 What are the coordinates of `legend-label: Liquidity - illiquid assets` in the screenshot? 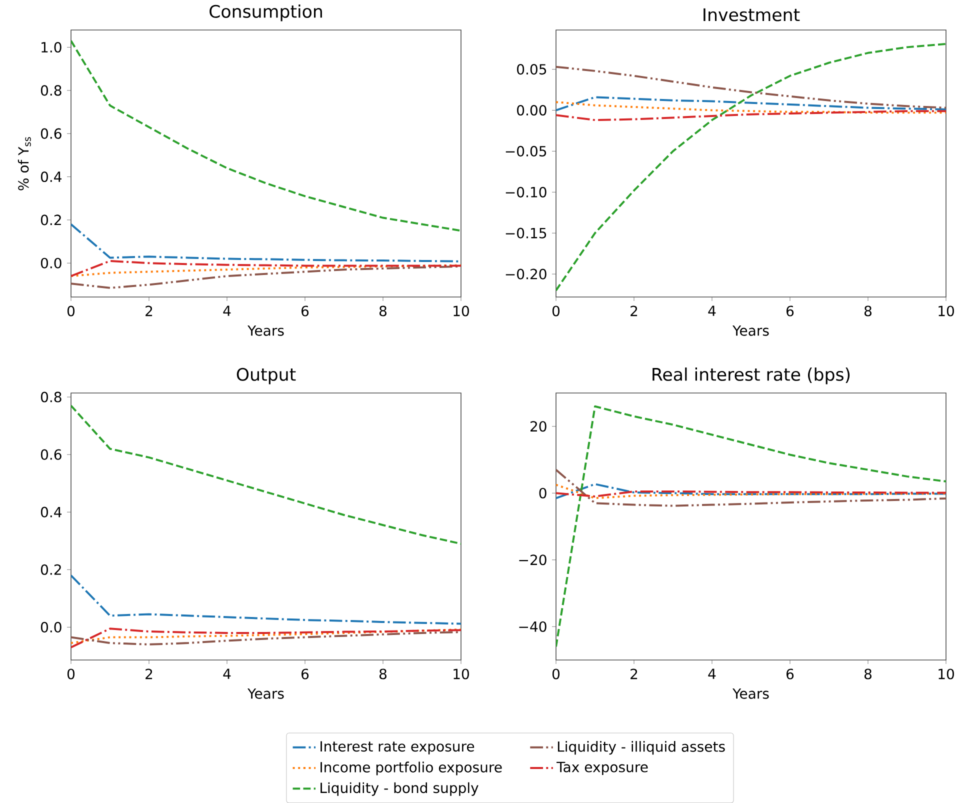 It's located at (641, 747).